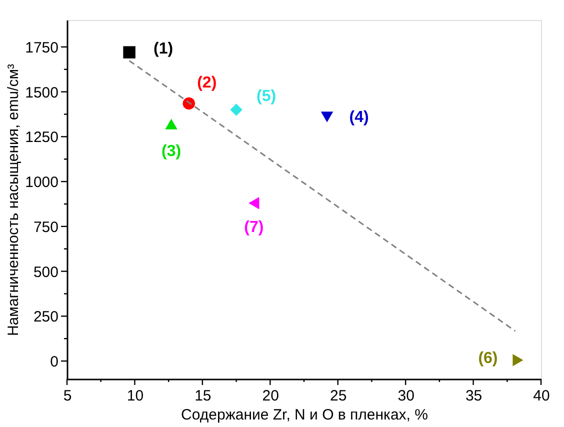 The height and width of the screenshot is (427, 564). What do you see at coordinates (164, 49) in the screenshot?
I see `series-label: (1)` at bounding box center [164, 49].